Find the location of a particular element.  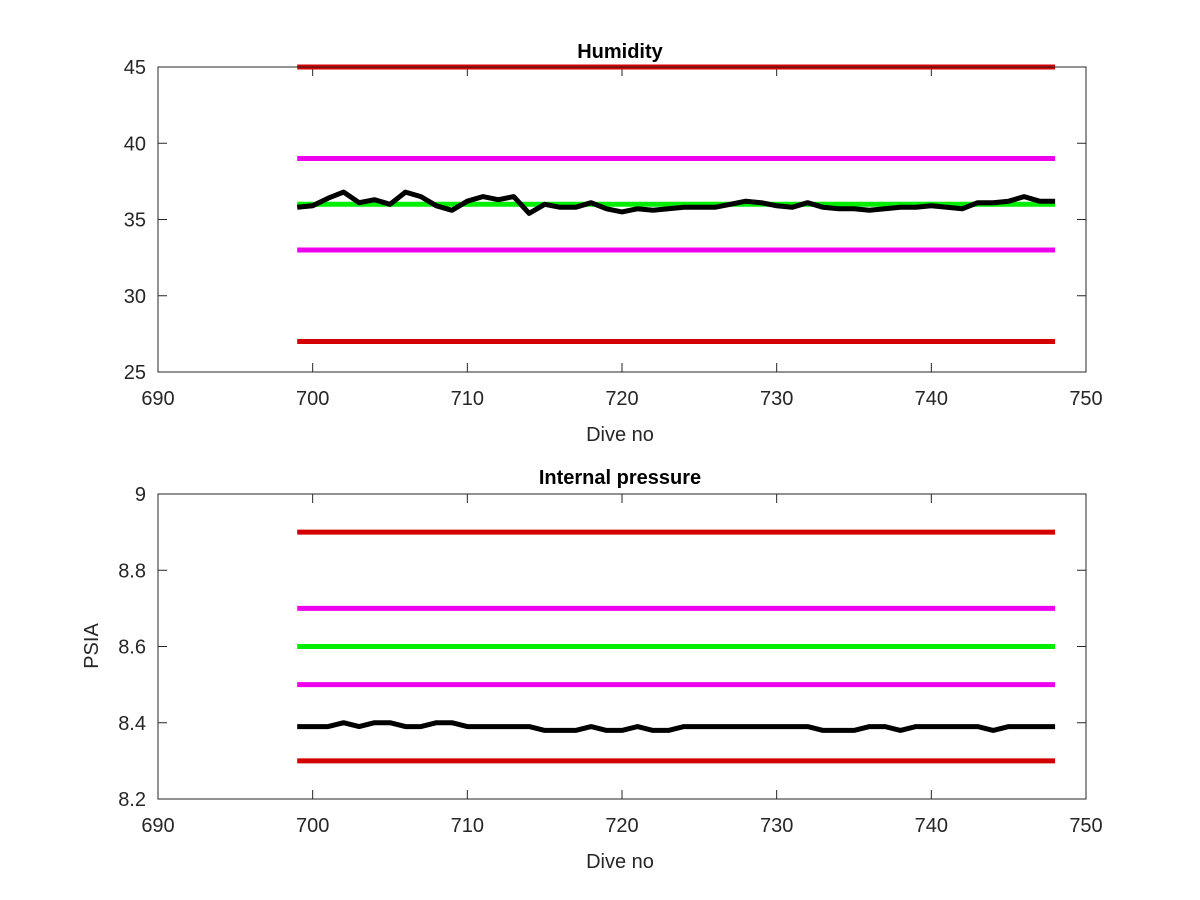

pressure-x-tick-label: 730 is located at coordinates (776, 826).